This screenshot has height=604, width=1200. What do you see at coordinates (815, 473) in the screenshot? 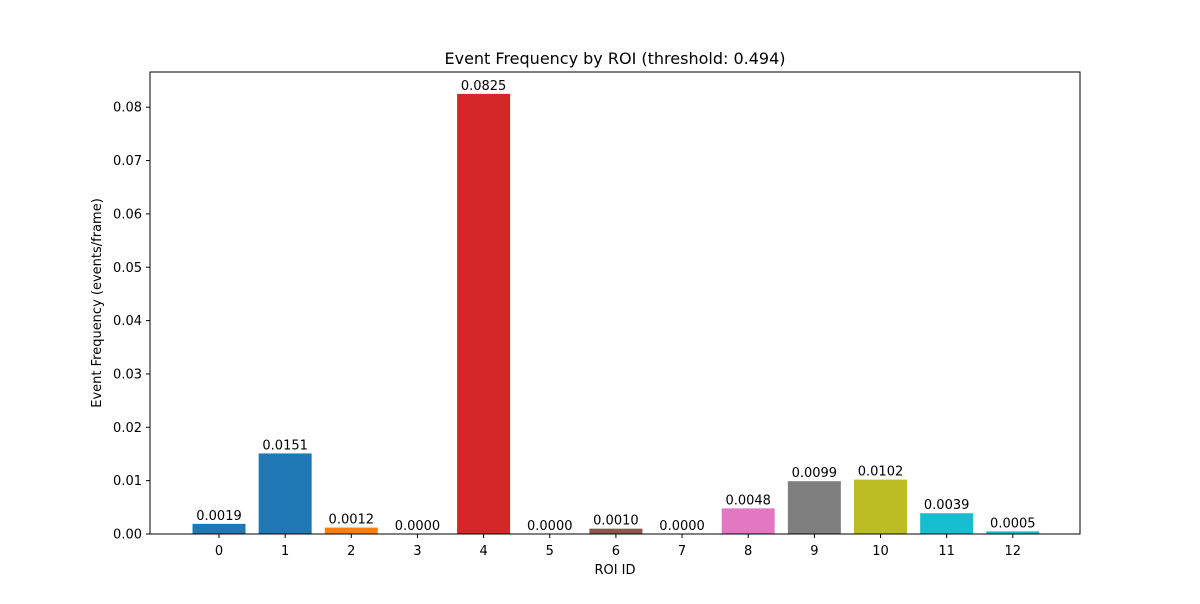
I see `bar-value-label: 0.0099` at bounding box center [815, 473].